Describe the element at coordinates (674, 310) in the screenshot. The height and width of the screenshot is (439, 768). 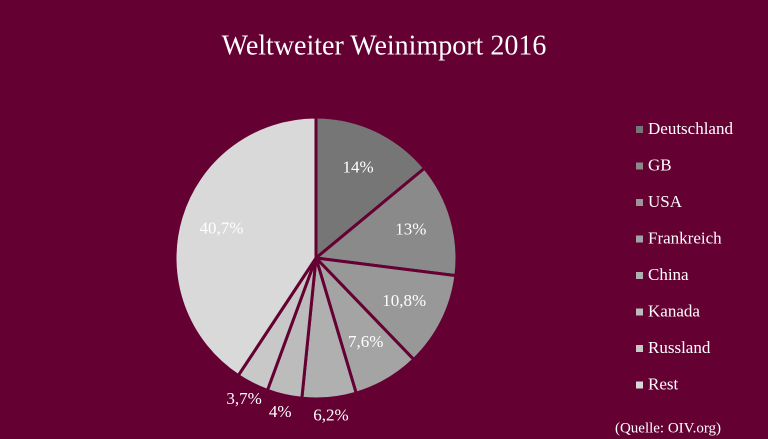
I see `legend-label: Kanada` at that location.